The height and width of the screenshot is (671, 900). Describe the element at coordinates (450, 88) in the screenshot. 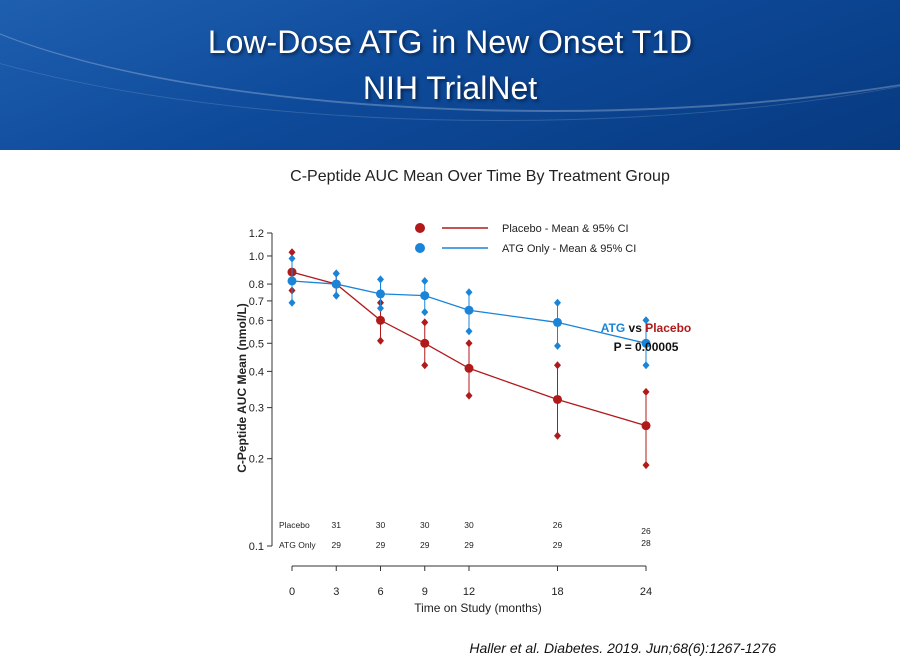

I see `slide-subtitle: NIH TrialNet` at that location.